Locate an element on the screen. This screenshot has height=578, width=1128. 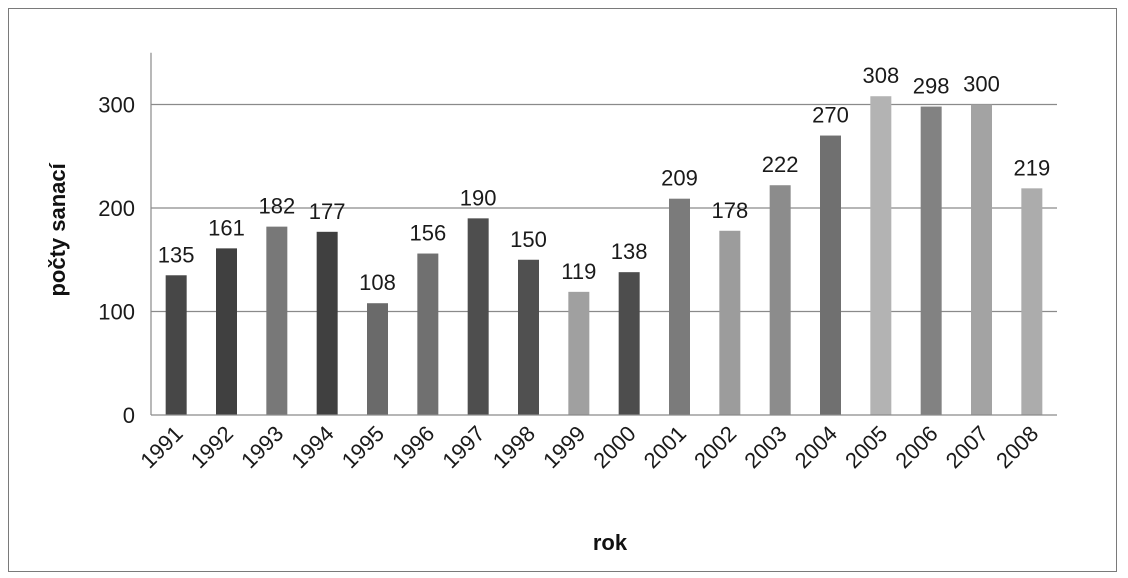
x-tick-label: 1999 is located at coordinates (564, 447).